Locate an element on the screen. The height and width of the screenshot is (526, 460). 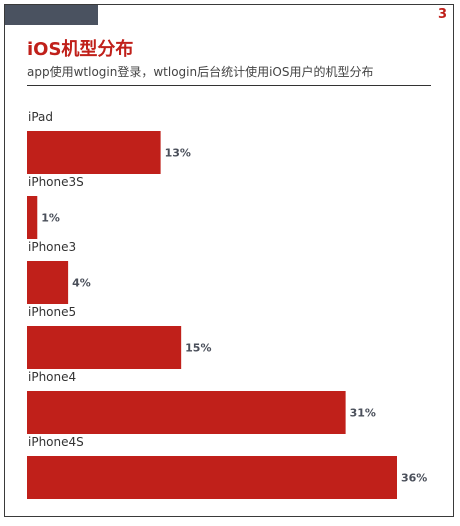
page-number: 3 is located at coordinates (442, 14).